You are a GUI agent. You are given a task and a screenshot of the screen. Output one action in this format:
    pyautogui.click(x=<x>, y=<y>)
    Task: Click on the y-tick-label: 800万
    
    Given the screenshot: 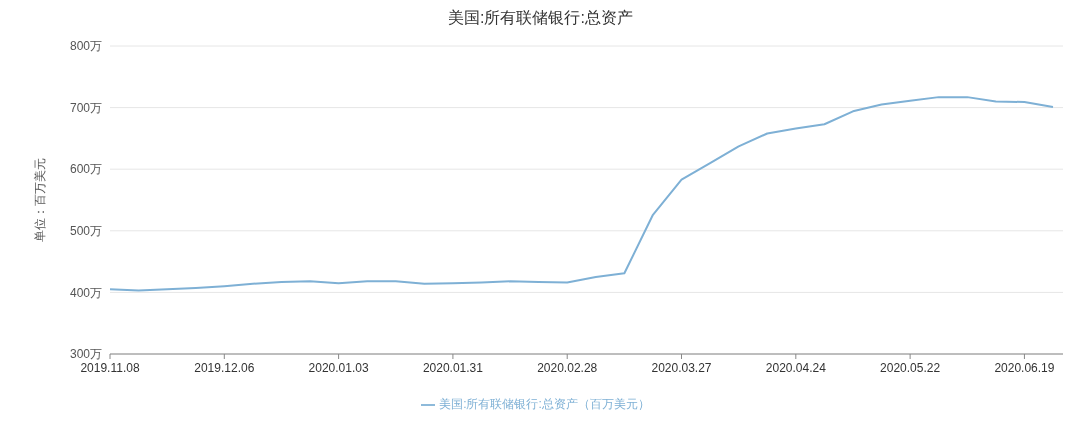 What is the action you would take?
    pyautogui.click(x=85, y=46)
    